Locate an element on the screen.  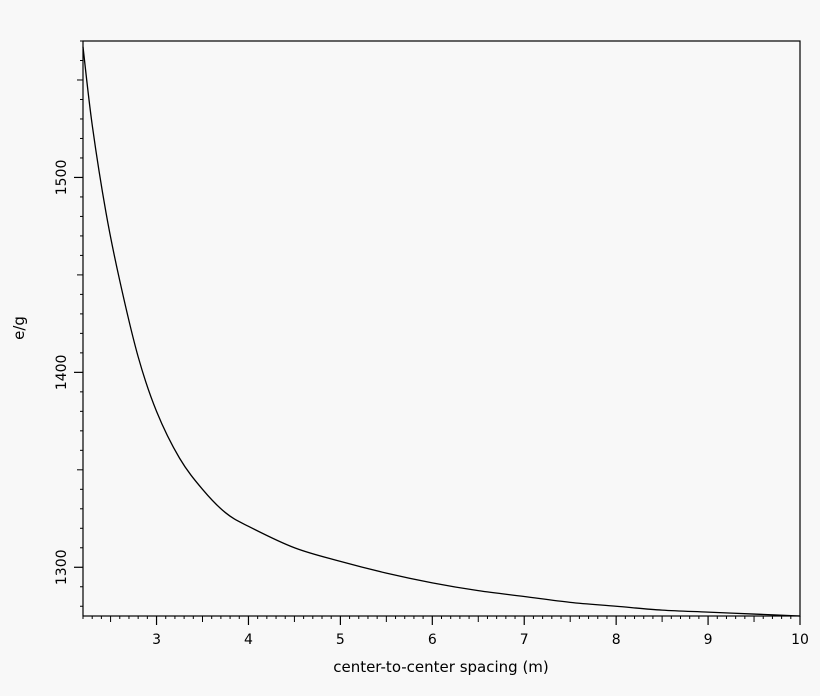
x-tick-label: 10 is located at coordinates (800, 640).